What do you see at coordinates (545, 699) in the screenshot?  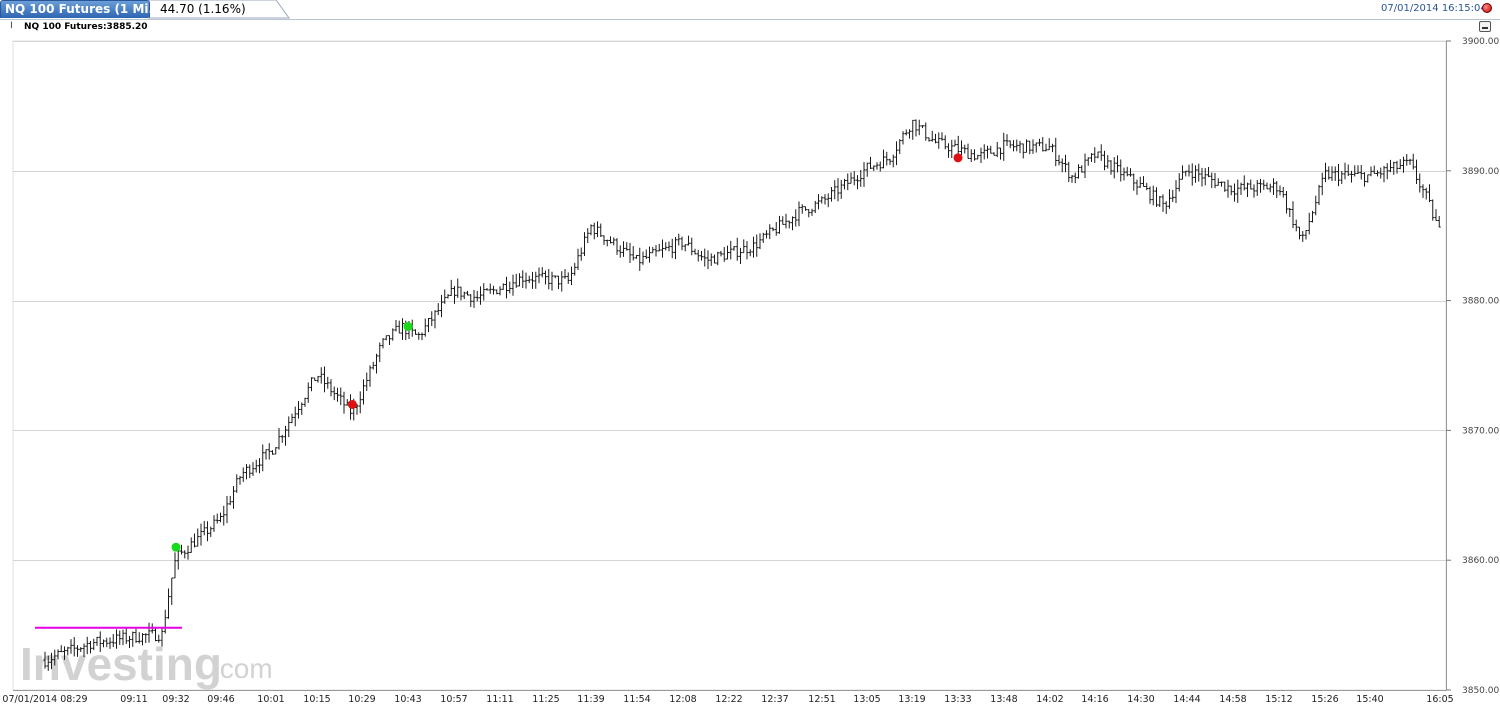 I see `x-tick-label: 11:25` at bounding box center [545, 699].